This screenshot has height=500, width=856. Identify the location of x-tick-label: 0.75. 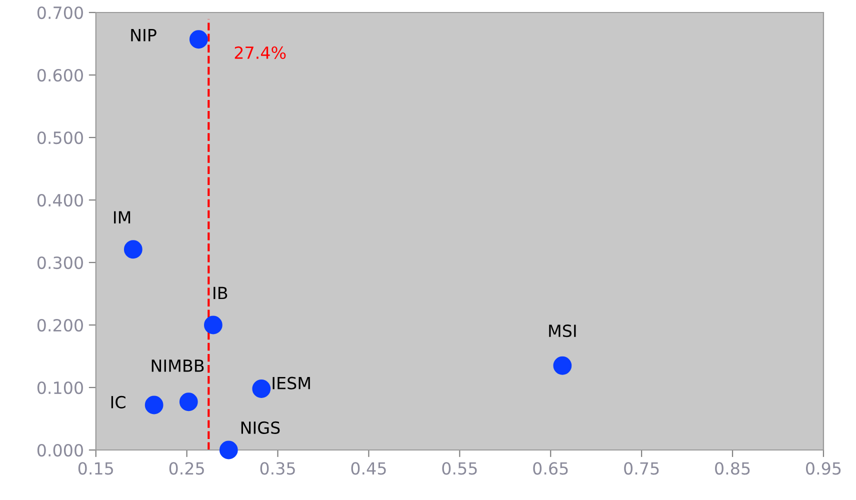
(641, 468).